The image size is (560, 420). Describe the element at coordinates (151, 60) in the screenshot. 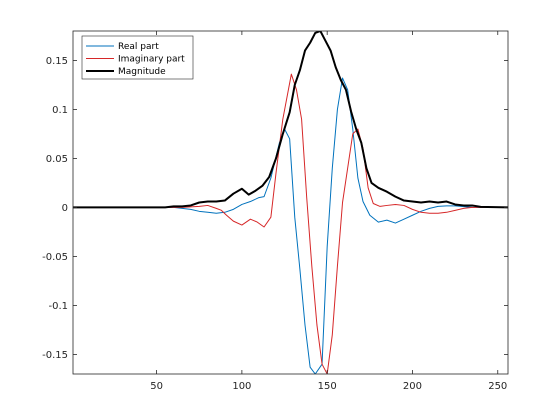

I see `legend-label-imaginary-part: Imaginary part` at that location.